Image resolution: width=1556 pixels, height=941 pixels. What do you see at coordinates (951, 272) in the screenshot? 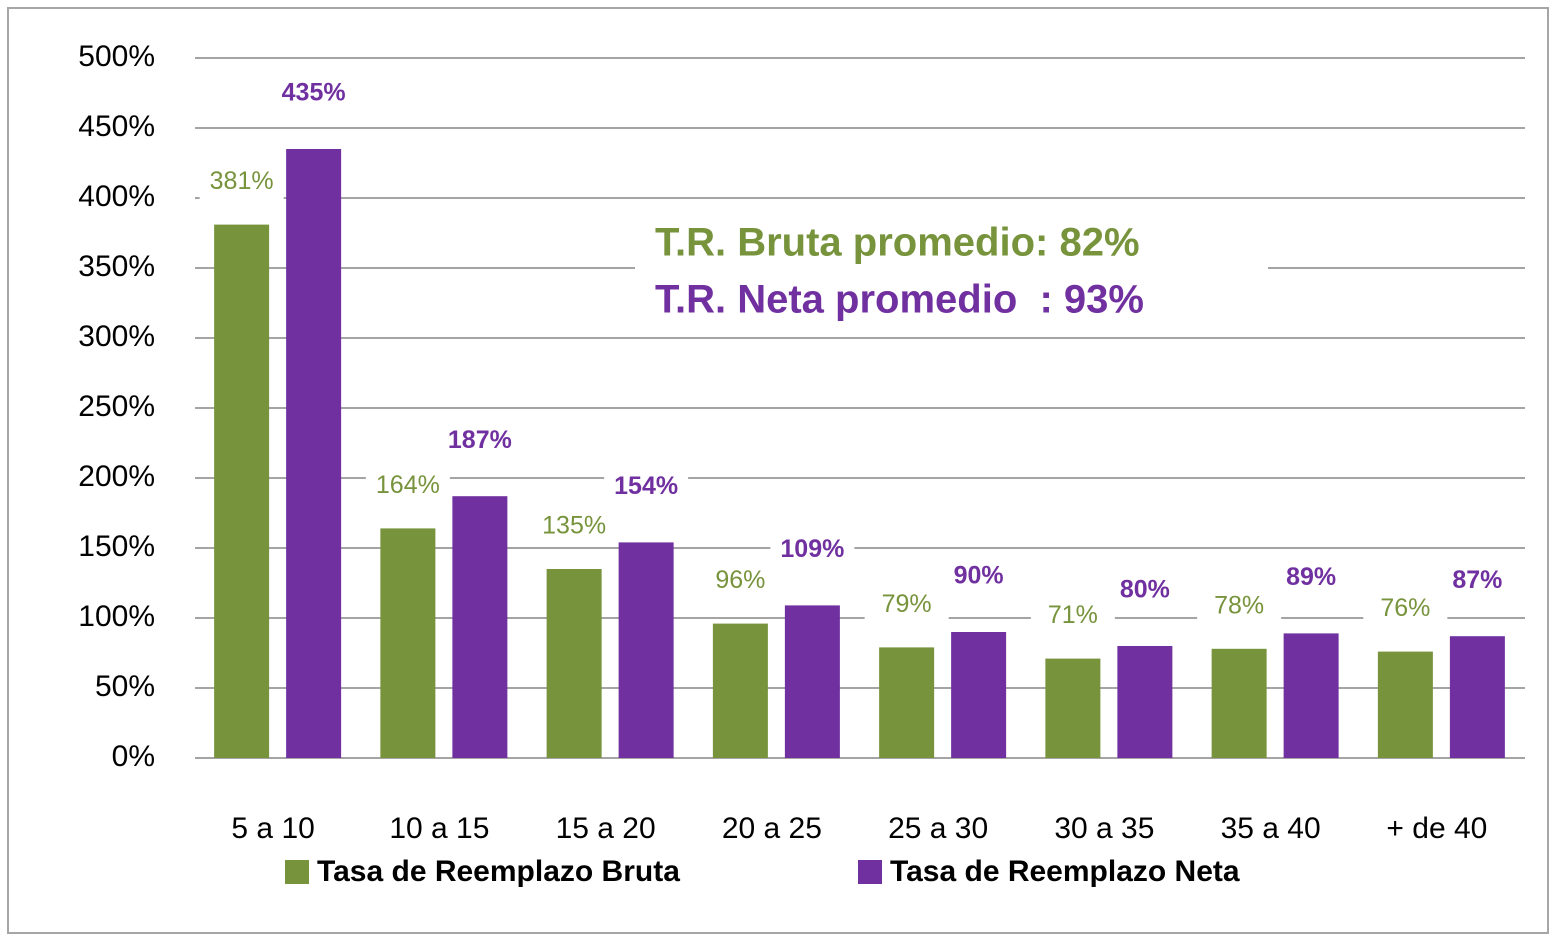
I see `annotation-box` at bounding box center [951, 272].